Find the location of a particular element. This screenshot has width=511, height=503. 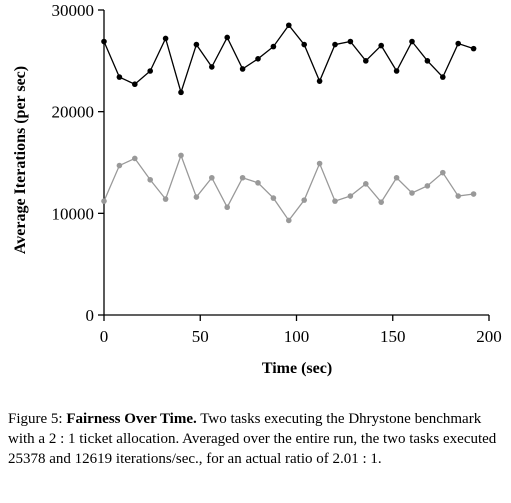

x-axis-title: Time (sec) is located at coordinates (297, 368).